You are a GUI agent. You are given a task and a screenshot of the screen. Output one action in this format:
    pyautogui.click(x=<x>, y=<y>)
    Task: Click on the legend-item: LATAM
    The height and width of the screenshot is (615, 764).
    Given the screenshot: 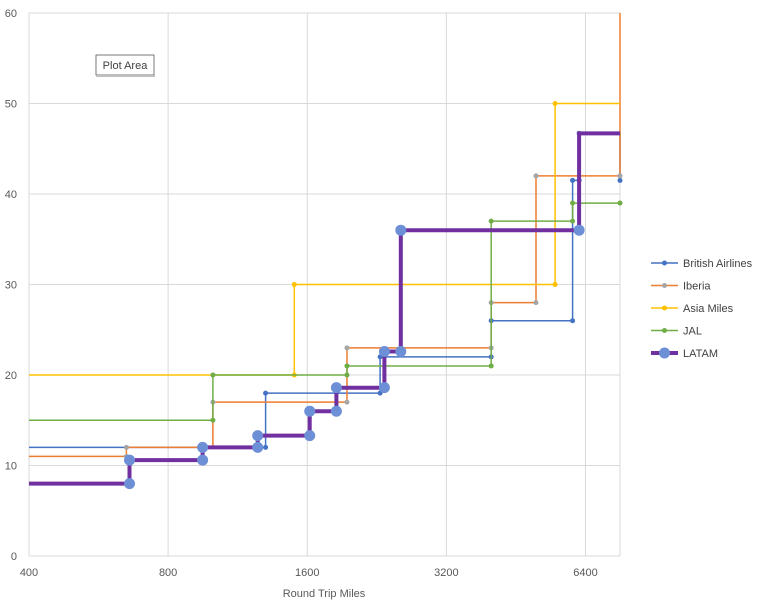 What is the action you would take?
    pyautogui.click(x=684, y=353)
    